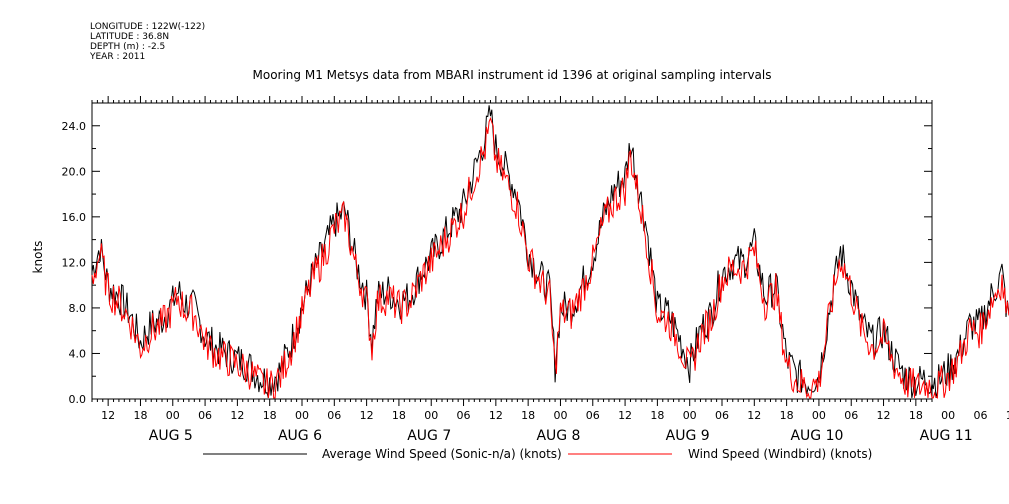 The height and width of the screenshot is (504, 1009). Describe the element at coordinates (300, 436) in the screenshot. I see `x-day-label: AUG 6` at that location.